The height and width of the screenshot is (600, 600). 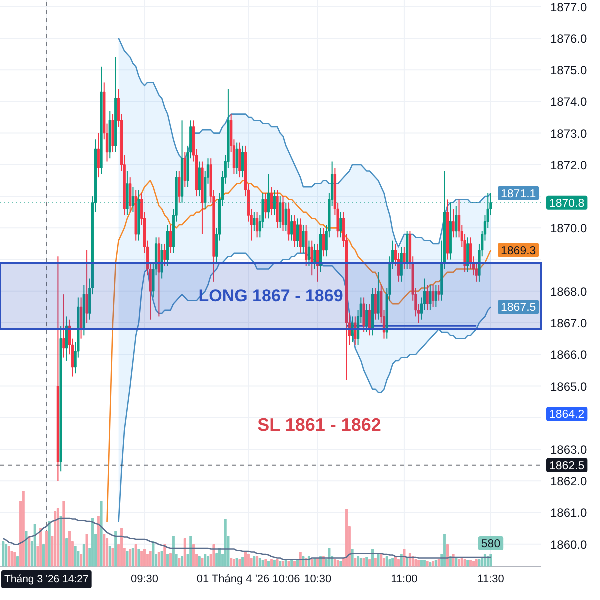 What do you see at coordinates (518, 308) in the screenshot?
I see `data-label: 1867.5` at bounding box center [518, 308].